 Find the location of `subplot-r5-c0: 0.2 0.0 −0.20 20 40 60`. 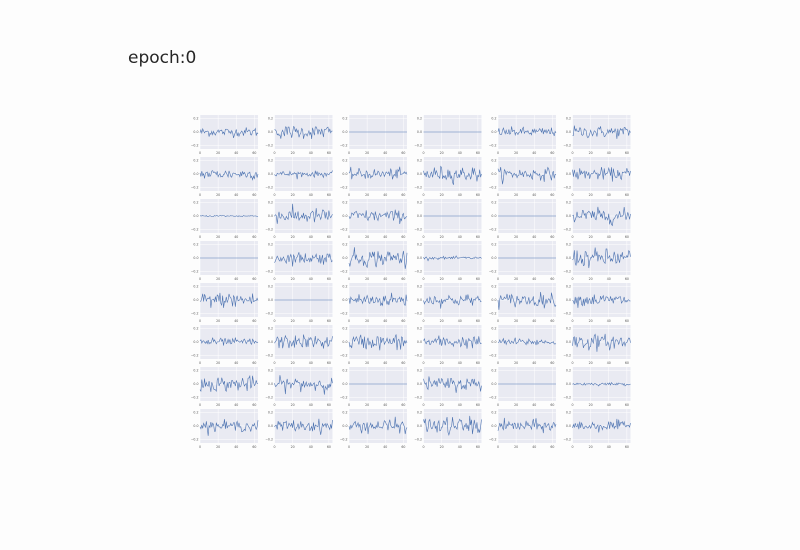

subplot-r5-c0: 0.2 0.0 −0.20 20 40 60 is located at coordinates (225, 345).